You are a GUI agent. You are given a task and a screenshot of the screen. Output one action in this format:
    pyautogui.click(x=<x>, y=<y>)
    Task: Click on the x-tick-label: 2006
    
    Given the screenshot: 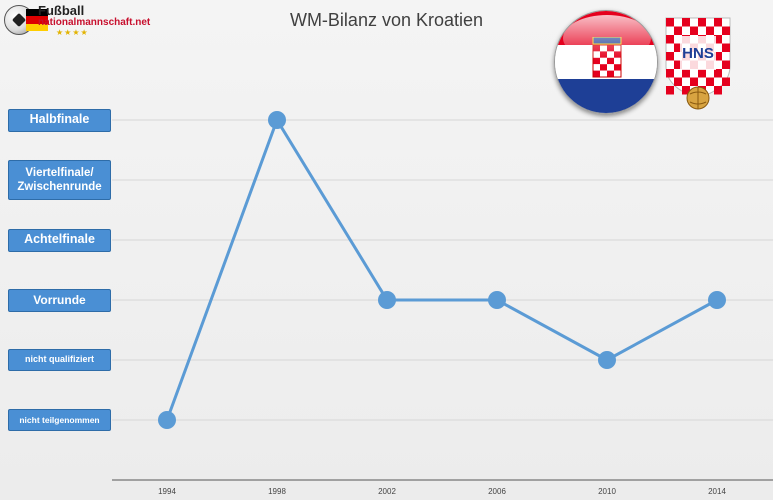 What is the action you would take?
    pyautogui.click(x=497, y=491)
    